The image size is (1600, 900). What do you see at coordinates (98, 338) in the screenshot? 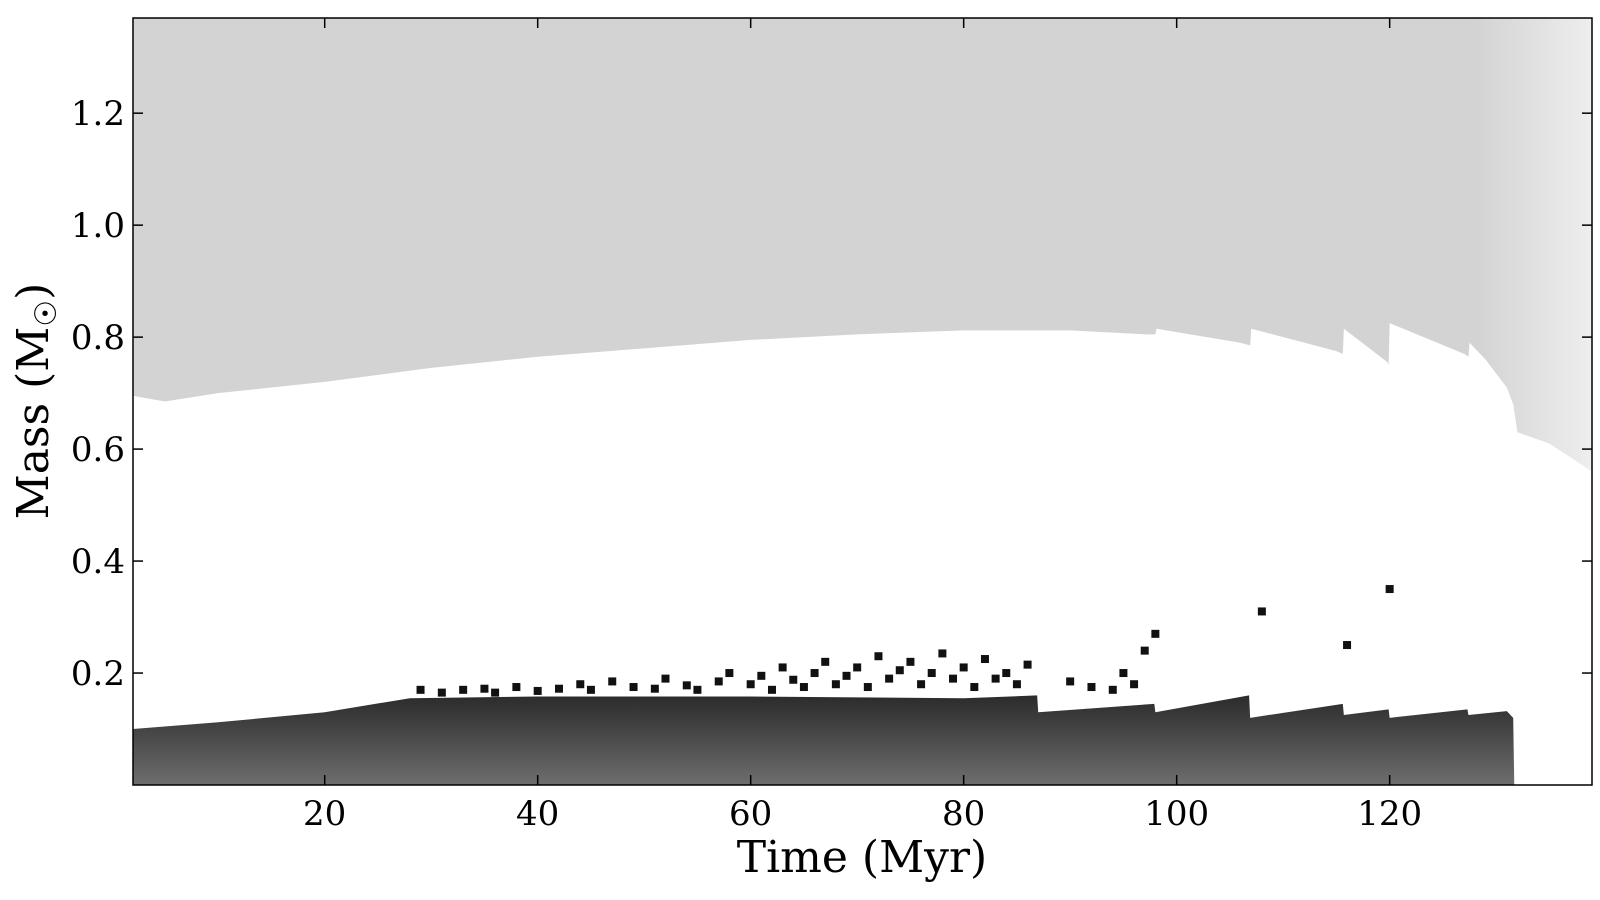
I see `y-tick-label: 0.8` at bounding box center [98, 338].